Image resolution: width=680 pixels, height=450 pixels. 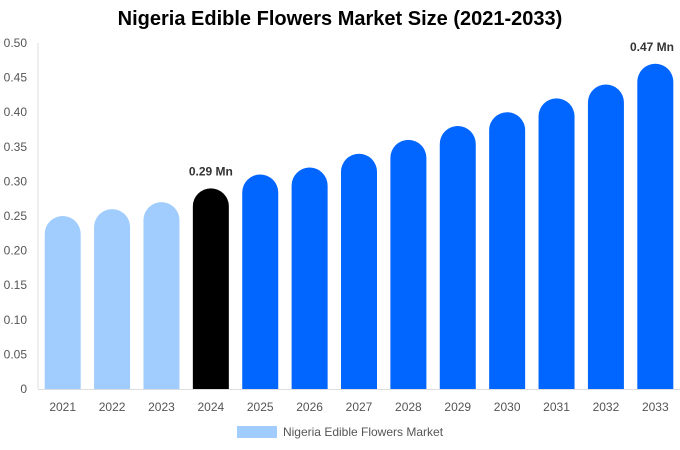 I want to click on y-tick-label: 0.25, so click(x=16, y=216).